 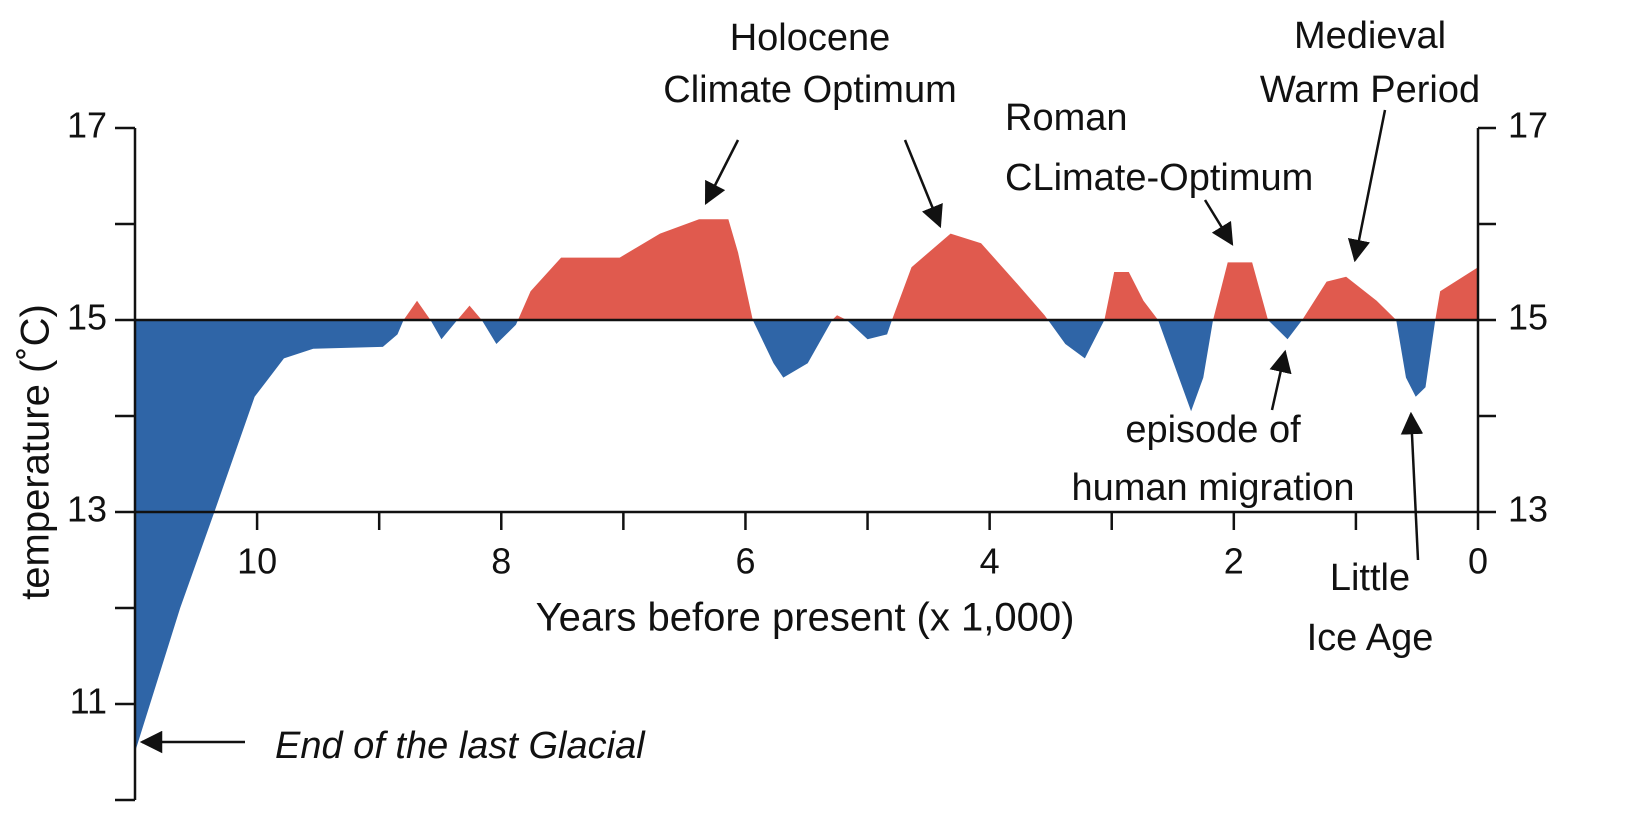 I want to click on annotation: Little, so click(x=1370, y=578).